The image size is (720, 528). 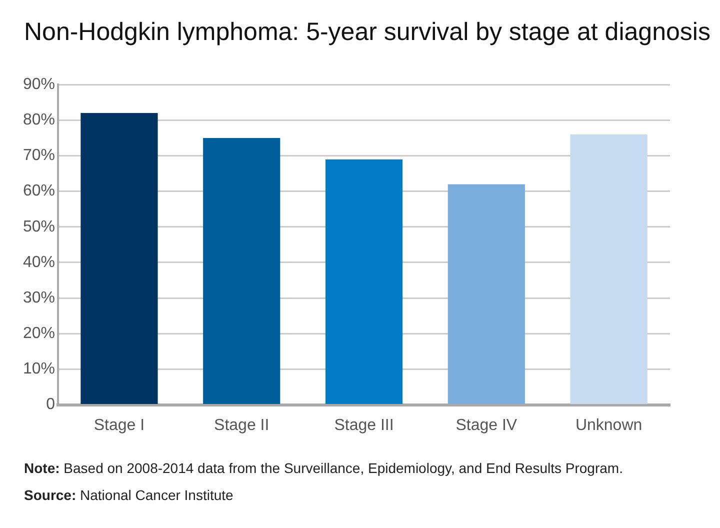 I want to click on x-tick-label: Stage I, so click(x=119, y=425).